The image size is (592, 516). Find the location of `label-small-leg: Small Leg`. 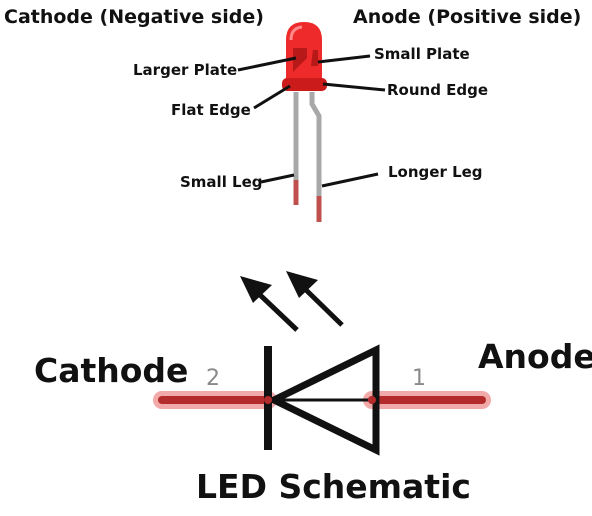

label-small-leg: Small Leg is located at coordinates (221, 182).